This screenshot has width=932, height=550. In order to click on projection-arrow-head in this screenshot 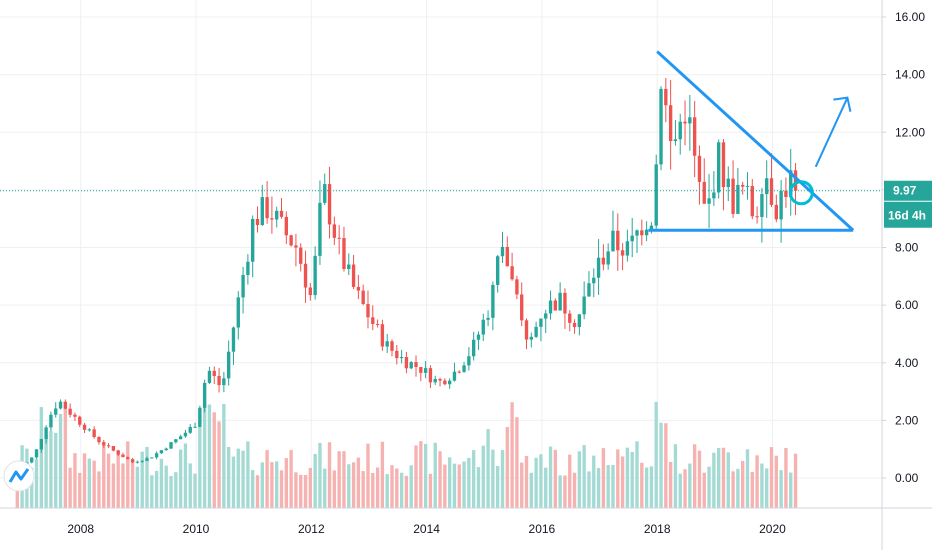, I will do `click(842, 104)`.